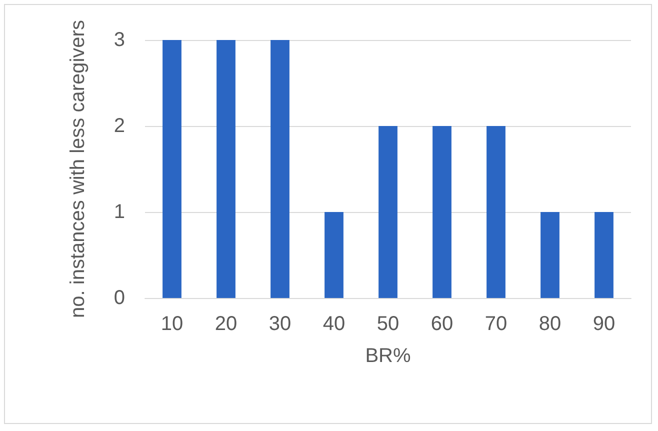 This screenshot has width=658, height=431. Describe the element at coordinates (119, 40) in the screenshot. I see `y-tick-label: 3` at that location.